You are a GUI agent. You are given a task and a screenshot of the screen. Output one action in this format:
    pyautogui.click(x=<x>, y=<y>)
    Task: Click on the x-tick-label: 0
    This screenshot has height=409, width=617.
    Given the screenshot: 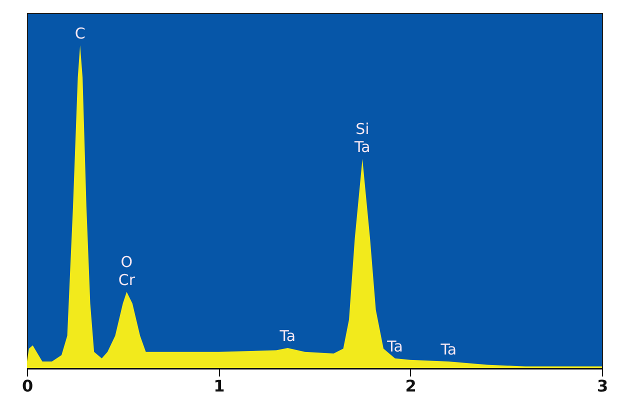 What is the action you would take?
    pyautogui.click(x=28, y=386)
    